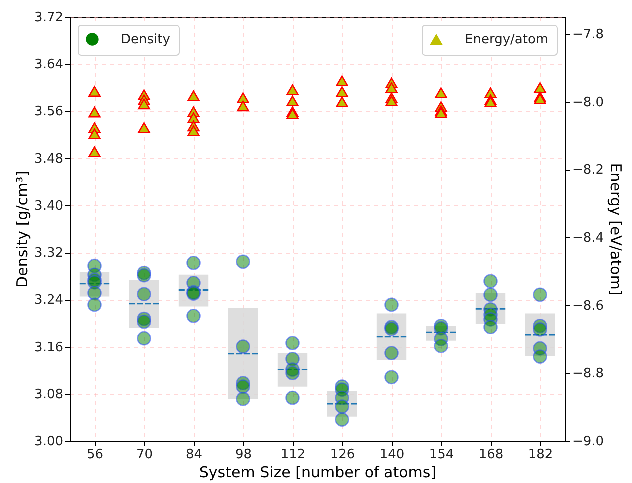 This screenshot has width=632, height=483. I want to click on y-tick-label: 3.00, so click(49, 442).